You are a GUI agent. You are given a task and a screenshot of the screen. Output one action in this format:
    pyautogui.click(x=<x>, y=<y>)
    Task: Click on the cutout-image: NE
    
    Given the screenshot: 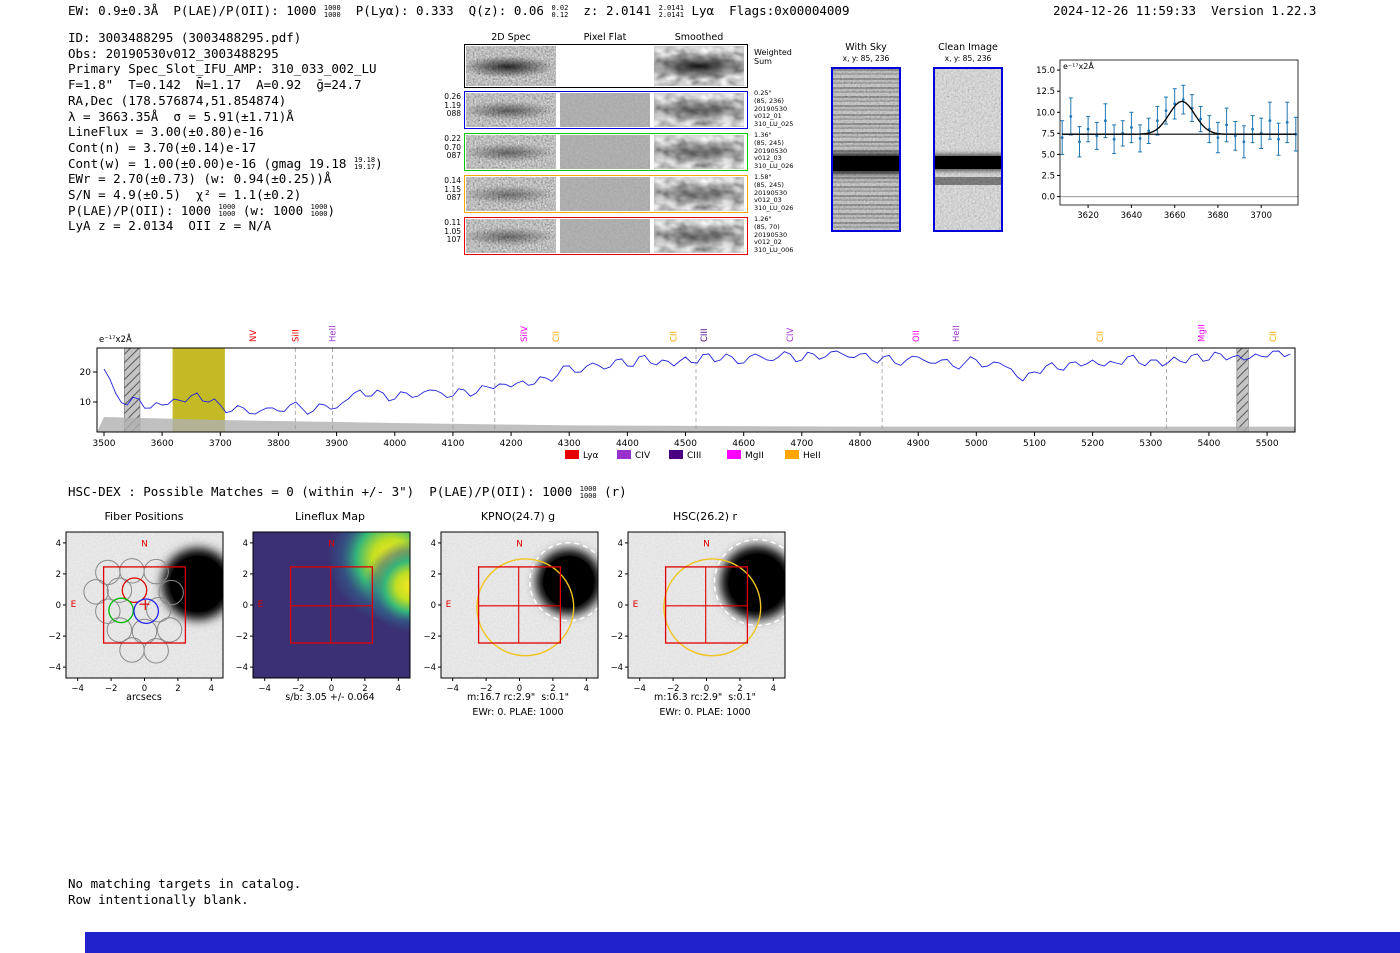 What is the action you would take?
    pyautogui.click(x=519, y=605)
    